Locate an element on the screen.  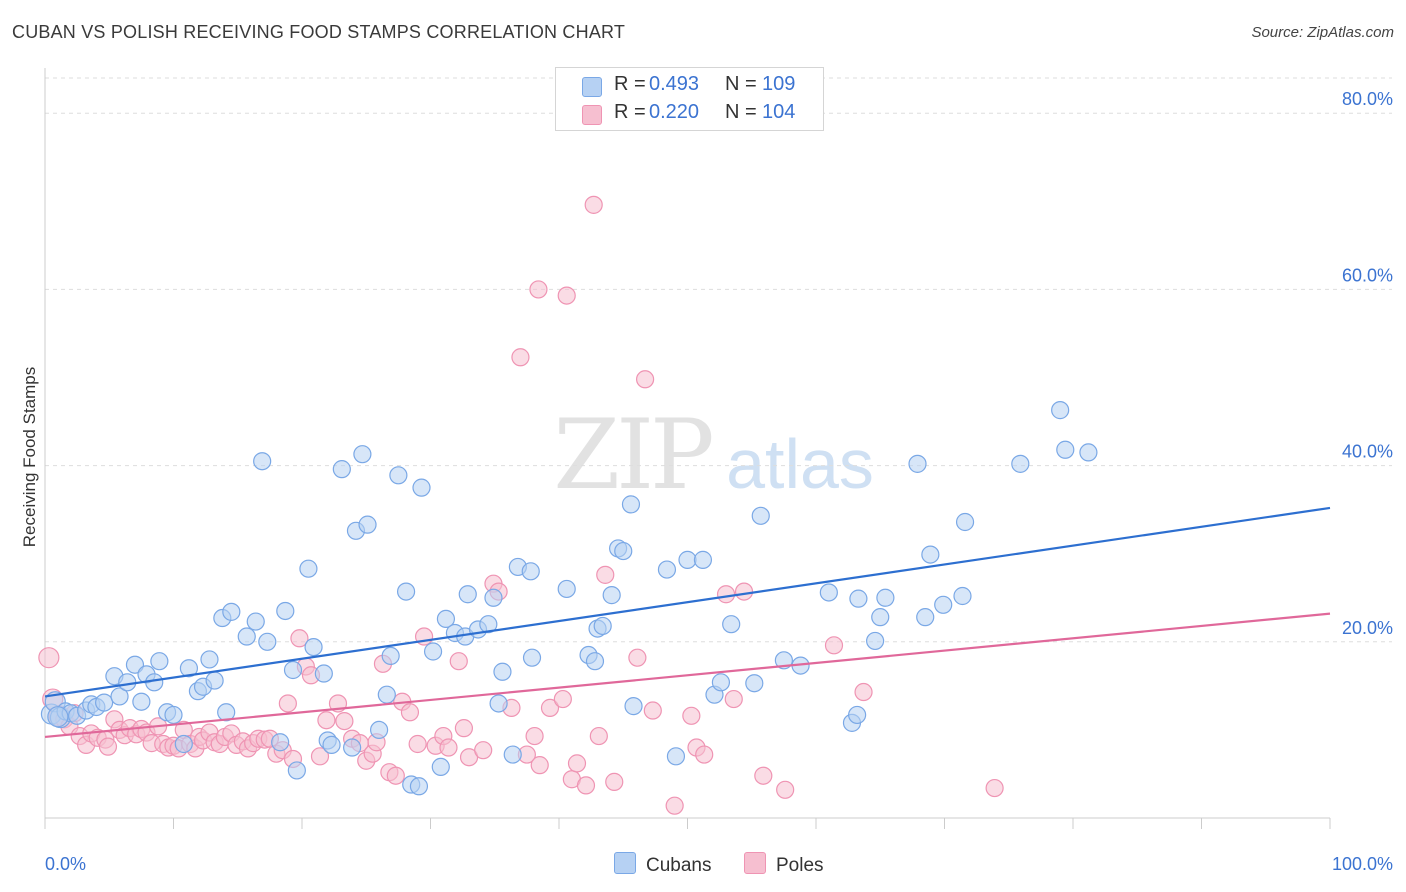
y-axis-label: Receiving Food Stamps is located at coordinates (29, 457).